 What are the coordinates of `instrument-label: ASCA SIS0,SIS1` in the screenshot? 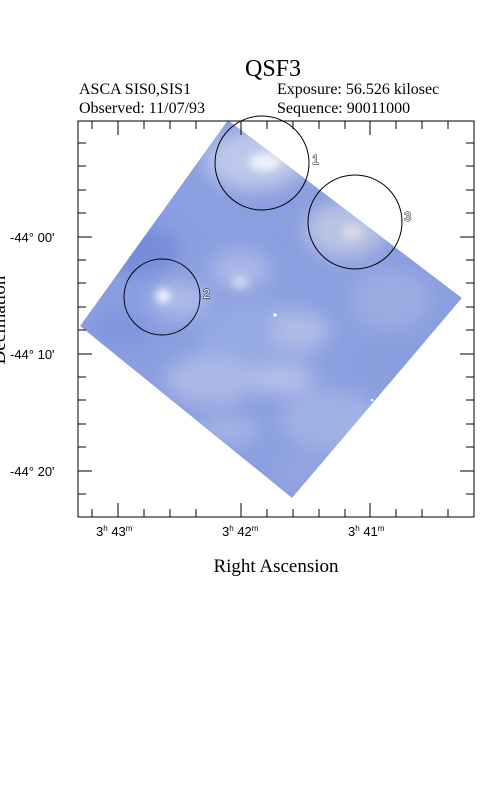 It's located at (135, 89).